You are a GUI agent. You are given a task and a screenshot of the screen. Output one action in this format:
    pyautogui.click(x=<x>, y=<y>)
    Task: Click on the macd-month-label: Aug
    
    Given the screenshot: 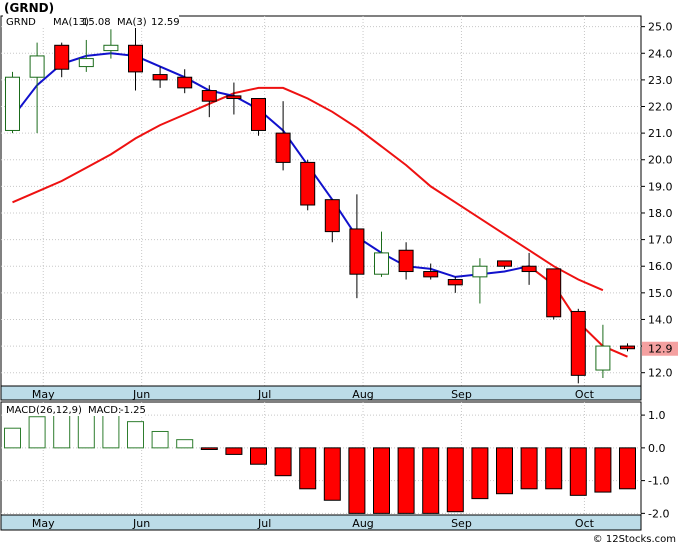 What is the action you would take?
    pyautogui.click(x=362, y=523)
    